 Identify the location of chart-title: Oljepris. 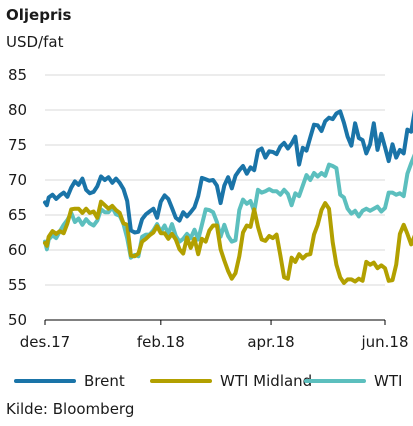
(39, 15).